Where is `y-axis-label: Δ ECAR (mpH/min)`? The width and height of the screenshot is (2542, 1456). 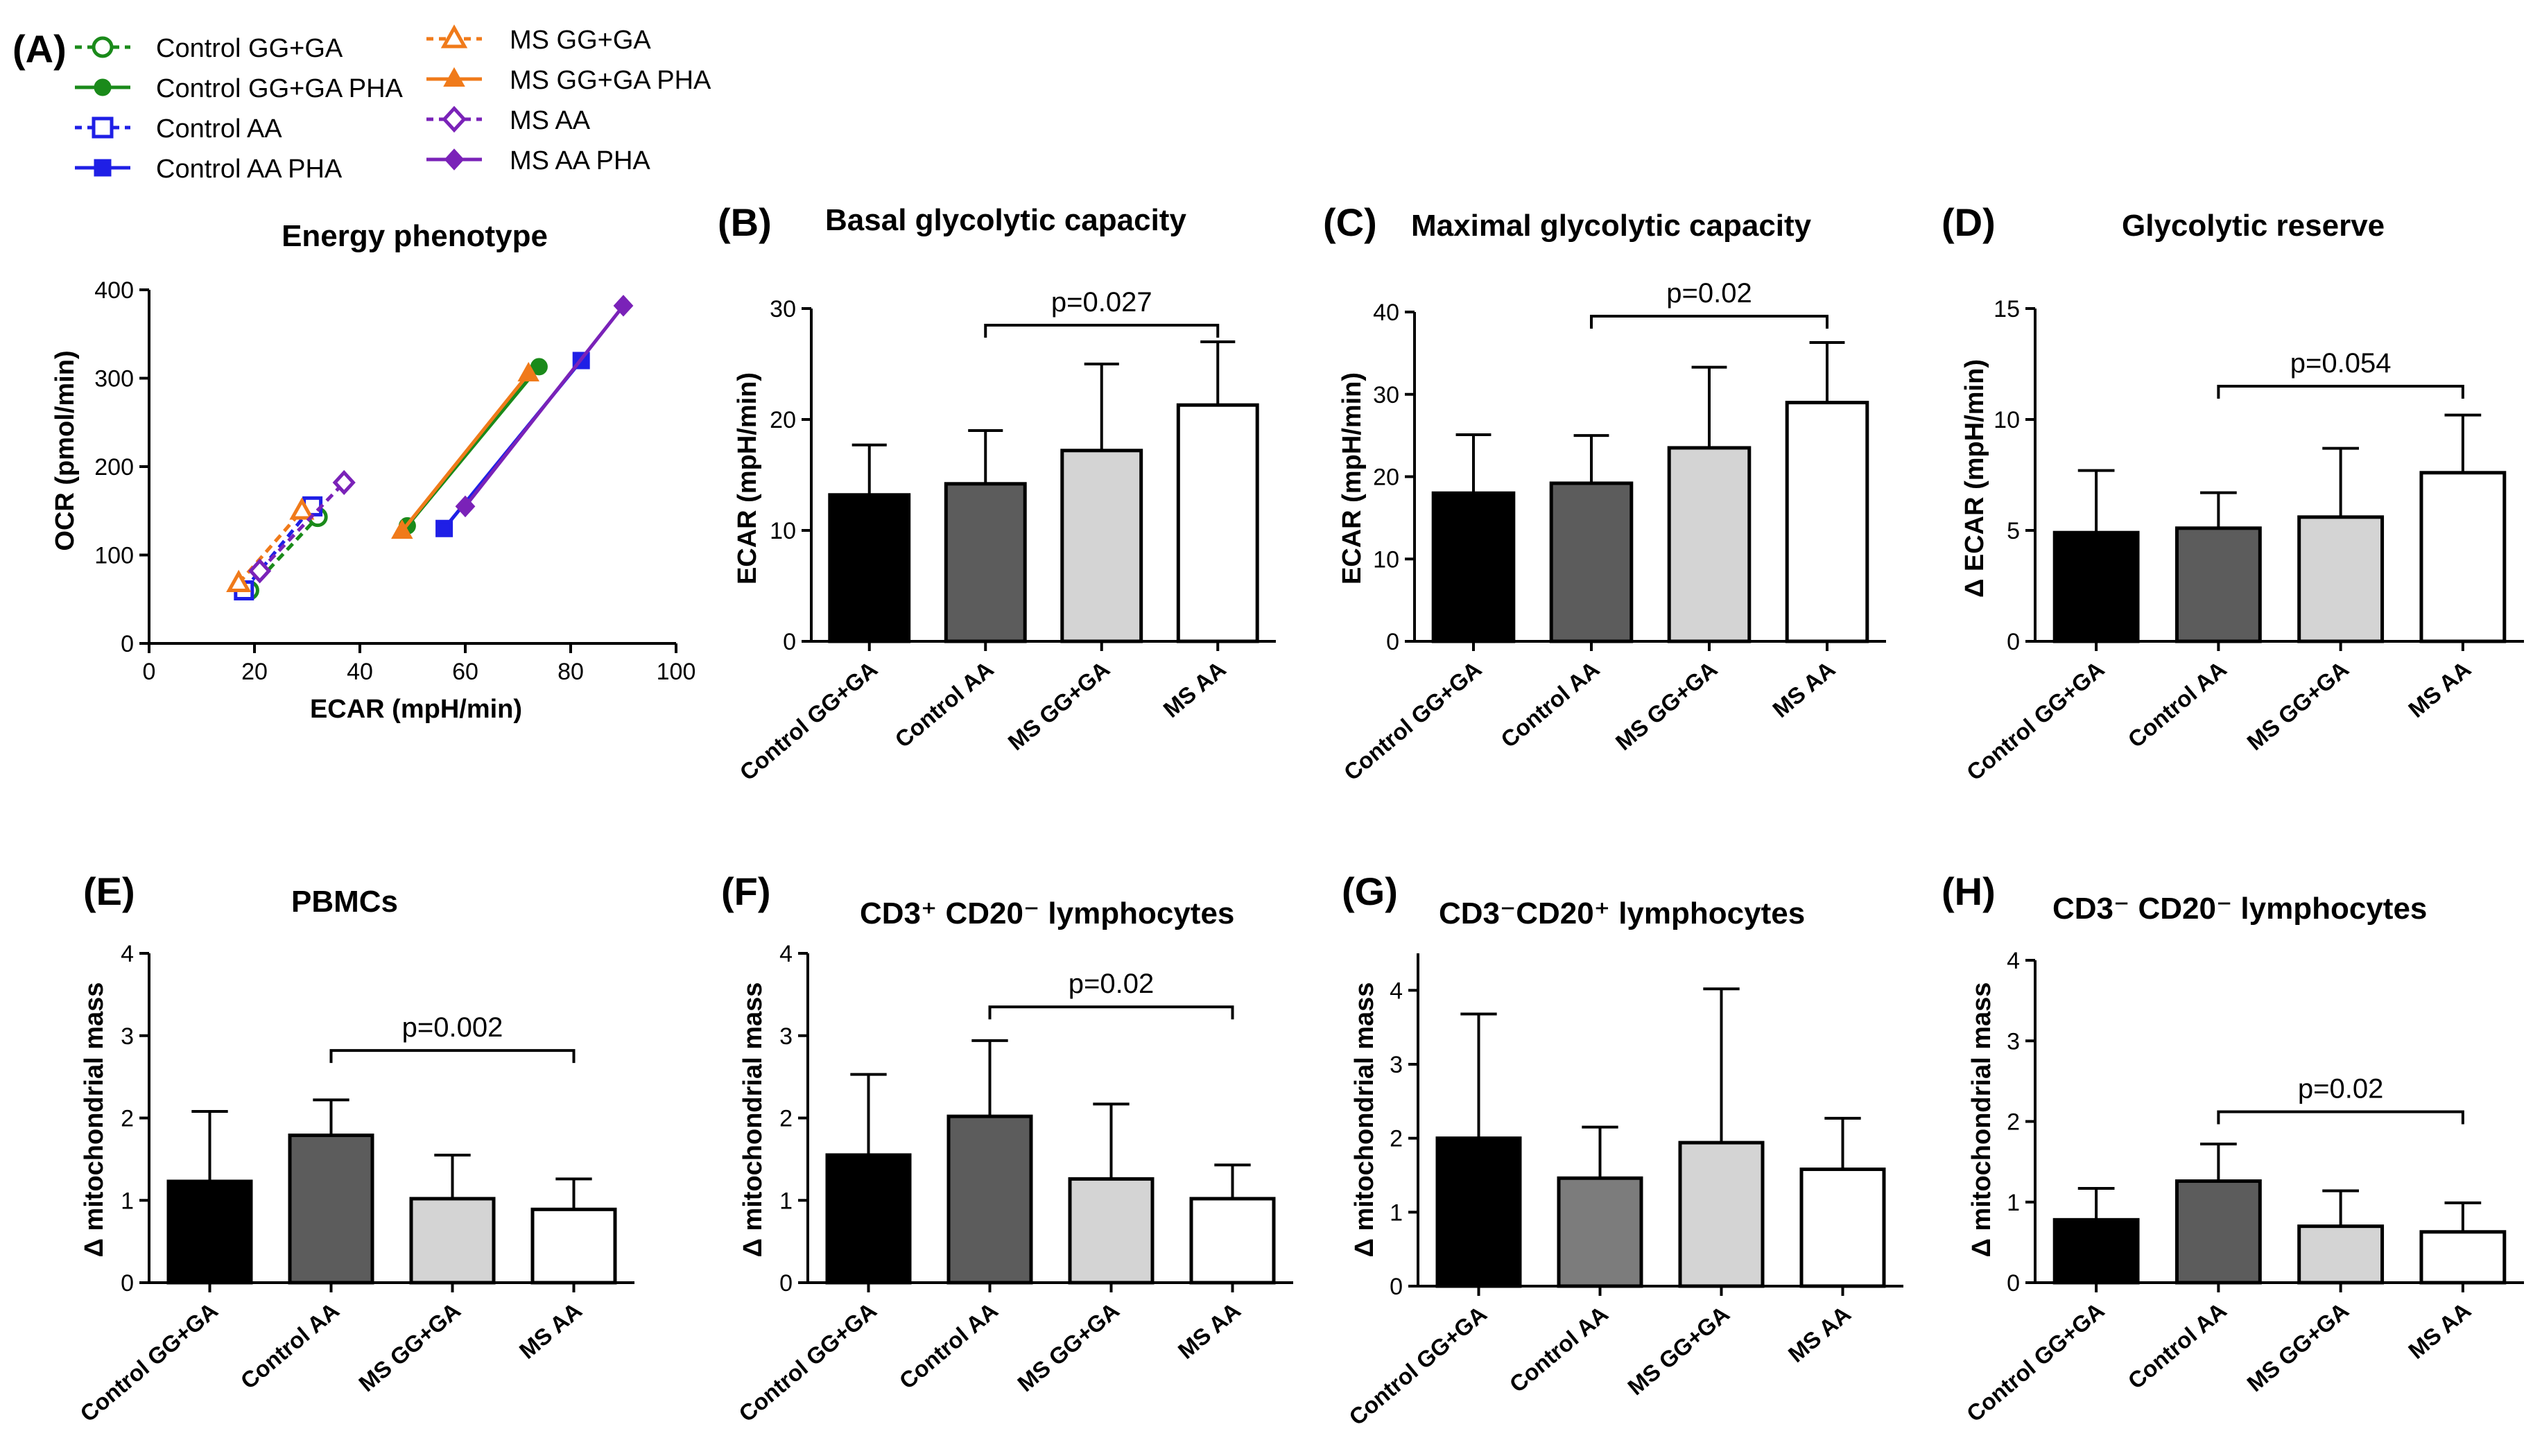 y-axis-label: Δ ECAR (mpH/min) is located at coordinates (1974, 478).